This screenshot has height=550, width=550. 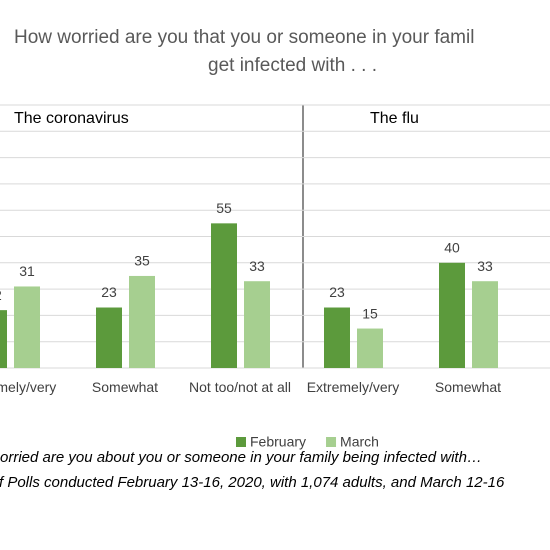 I want to click on panel-title: The coronavirus, so click(x=71, y=118).